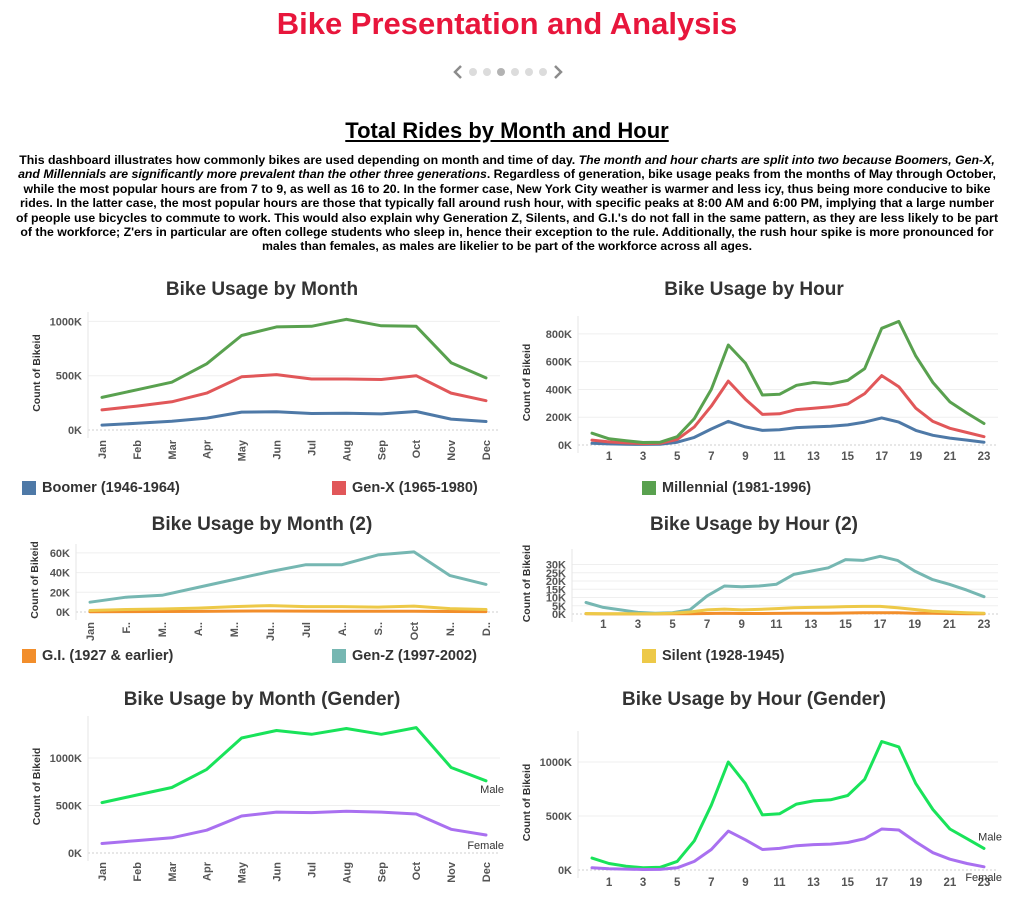  Describe the element at coordinates (707, 625) in the screenshot. I see `x-tick-label-hour2: 7` at that location.